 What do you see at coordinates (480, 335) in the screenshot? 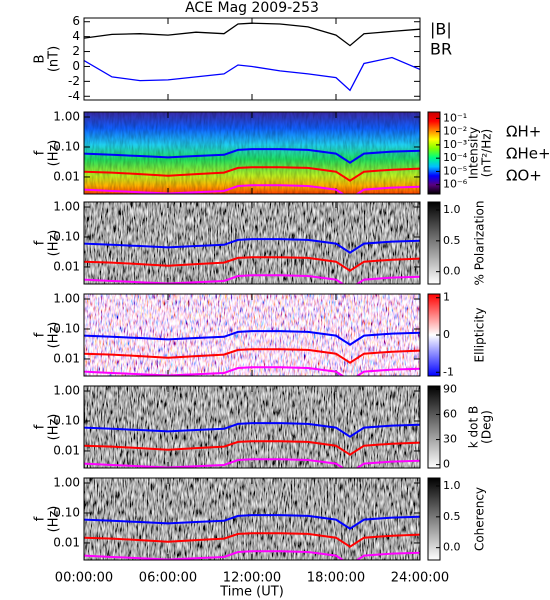
I see `colorbar-title: Ellipticity` at bounding box center [480, 335].